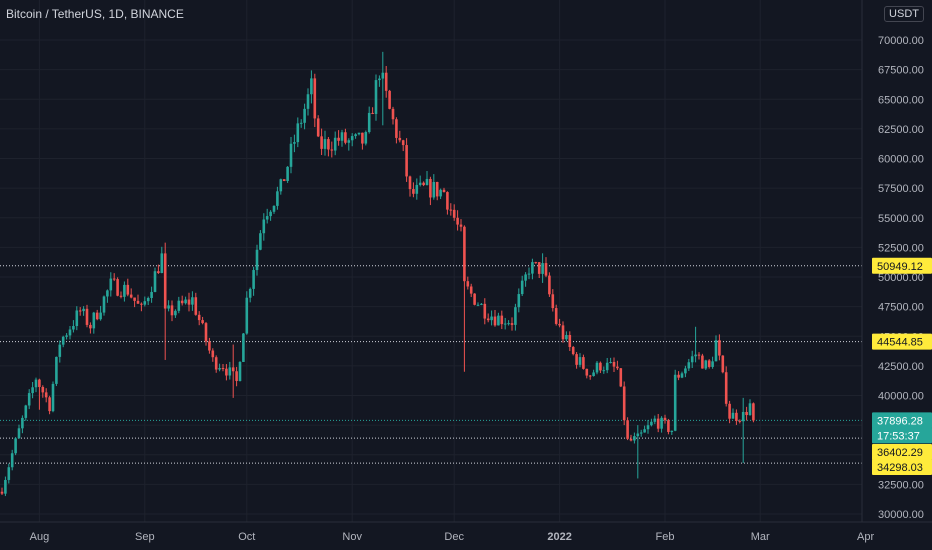 The height and width of the screenshot is (550, 932). Describe the element at coordinates (901, 308) in the screenshot. I see `y-tick-label: 47500.00` at that location.